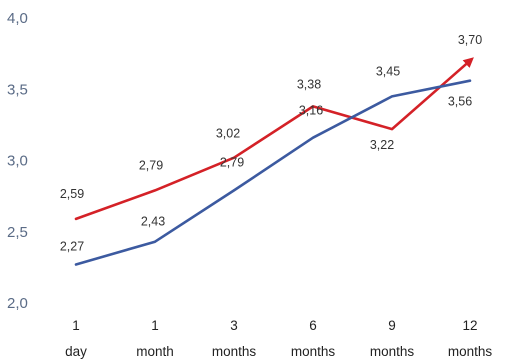 This screenshot has height=363, width=521. What do you see at coordinates (153, 222) in the screenshot?
I see `data-label: 2,43` at bounding box center [153, 222].